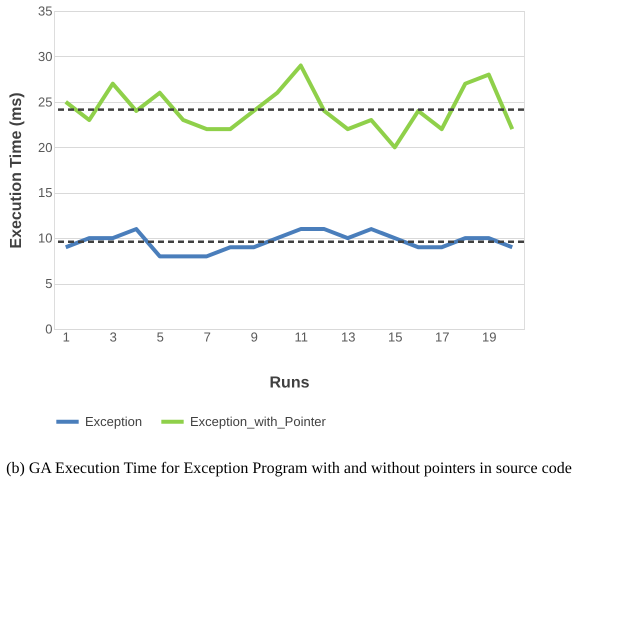 This screenshot has height=630, width=639. What do you see at coordinates (160, 337) in the screenshot?
I see `x-tick-label: 5` at bounding box center [160, 337].